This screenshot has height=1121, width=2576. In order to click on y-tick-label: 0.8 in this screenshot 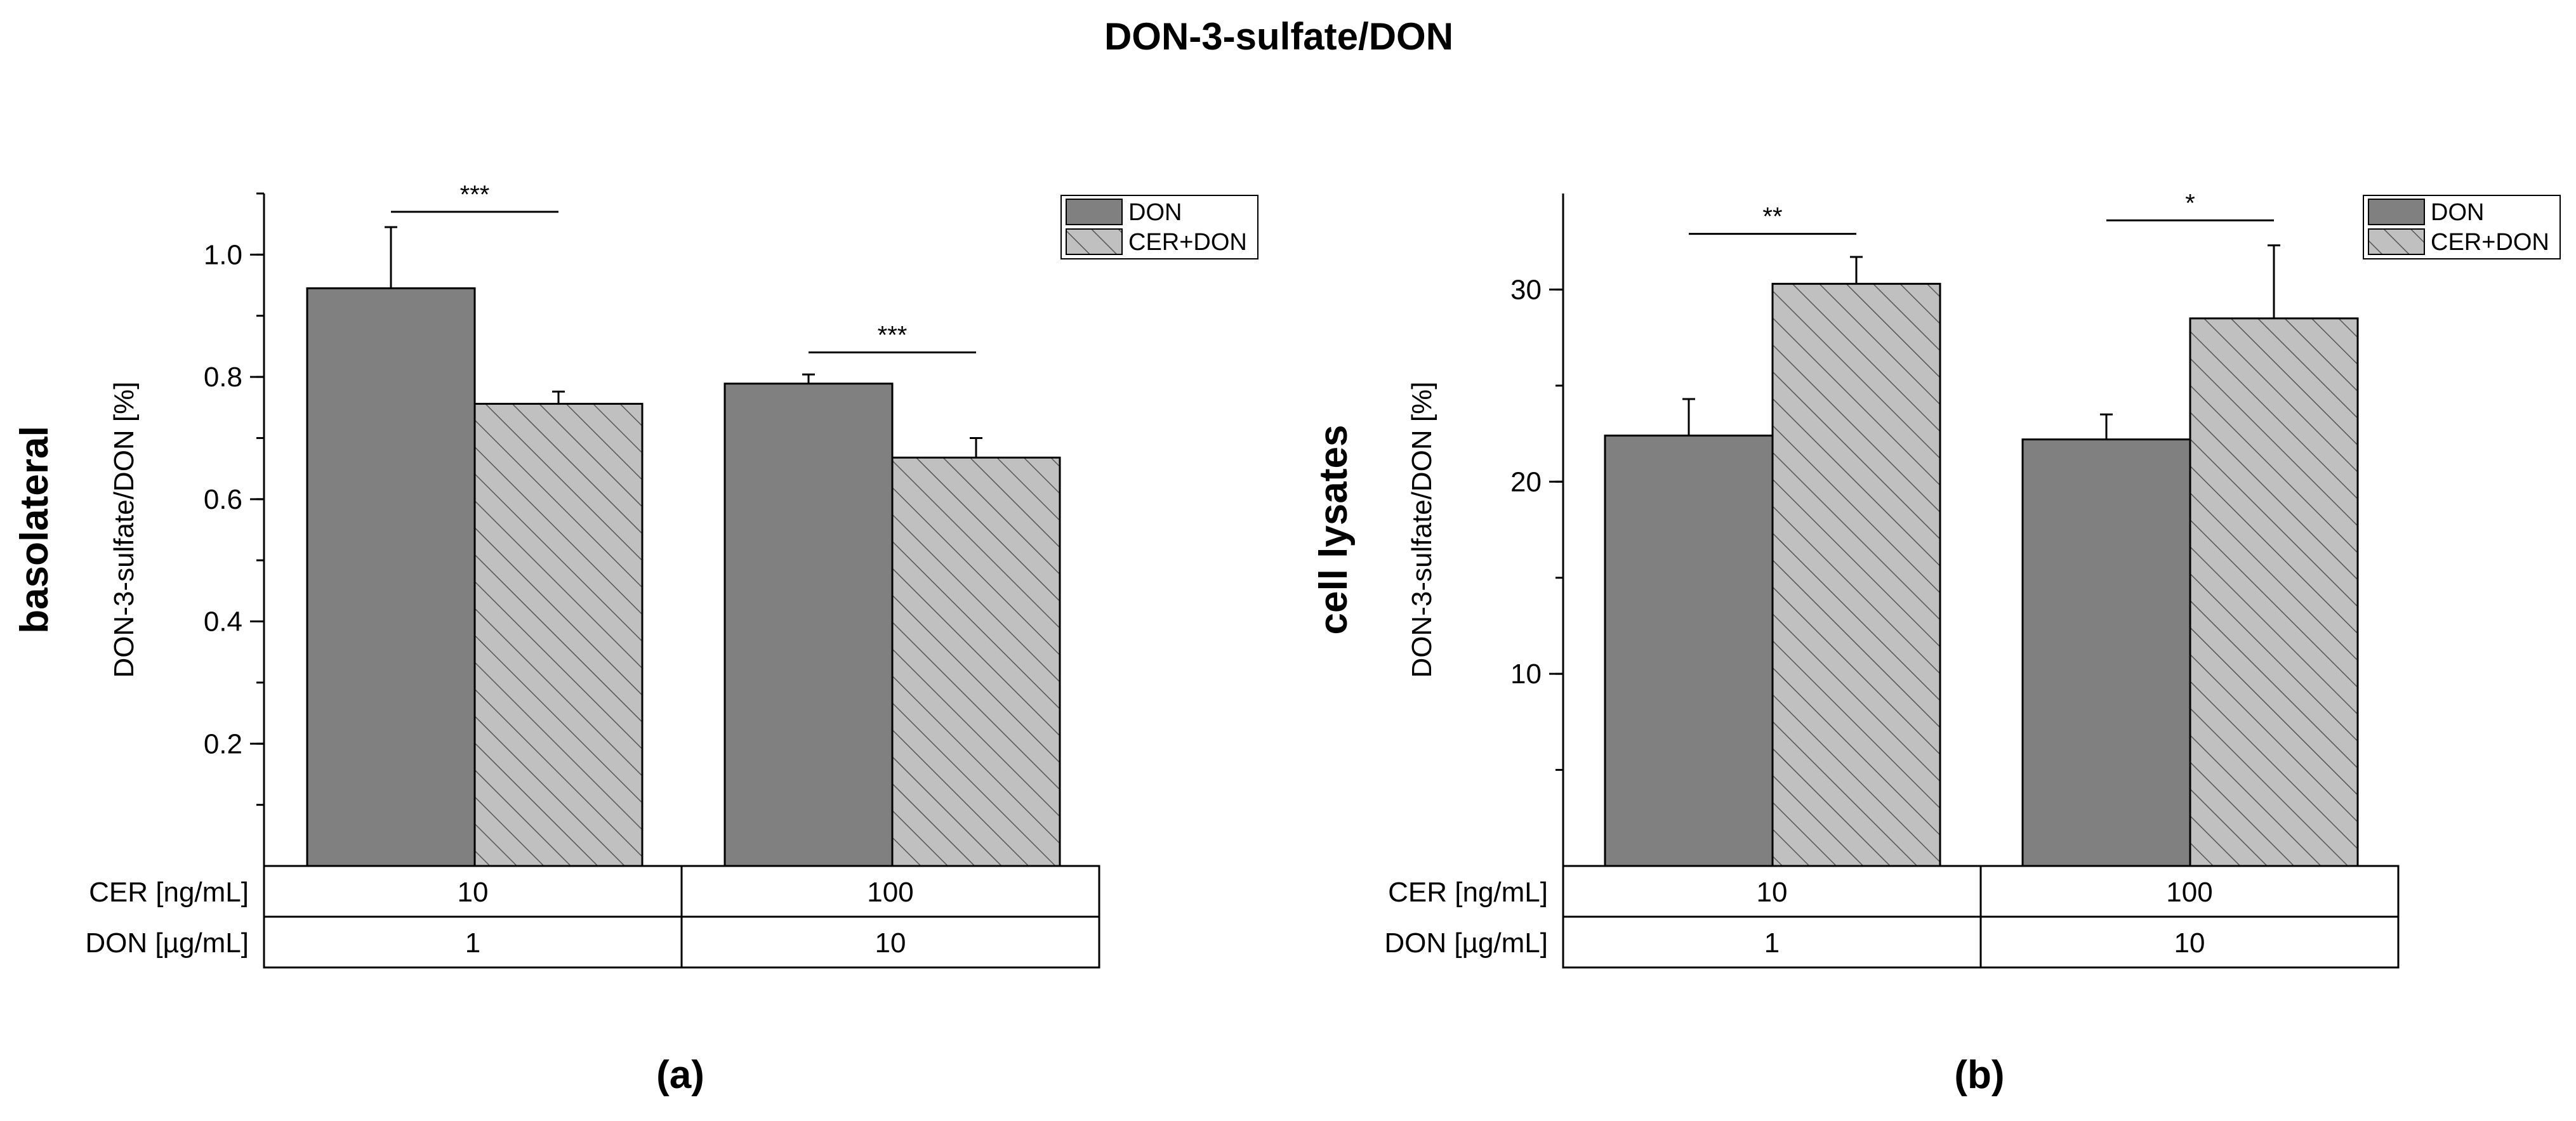, I will do `click(223, 377)`.